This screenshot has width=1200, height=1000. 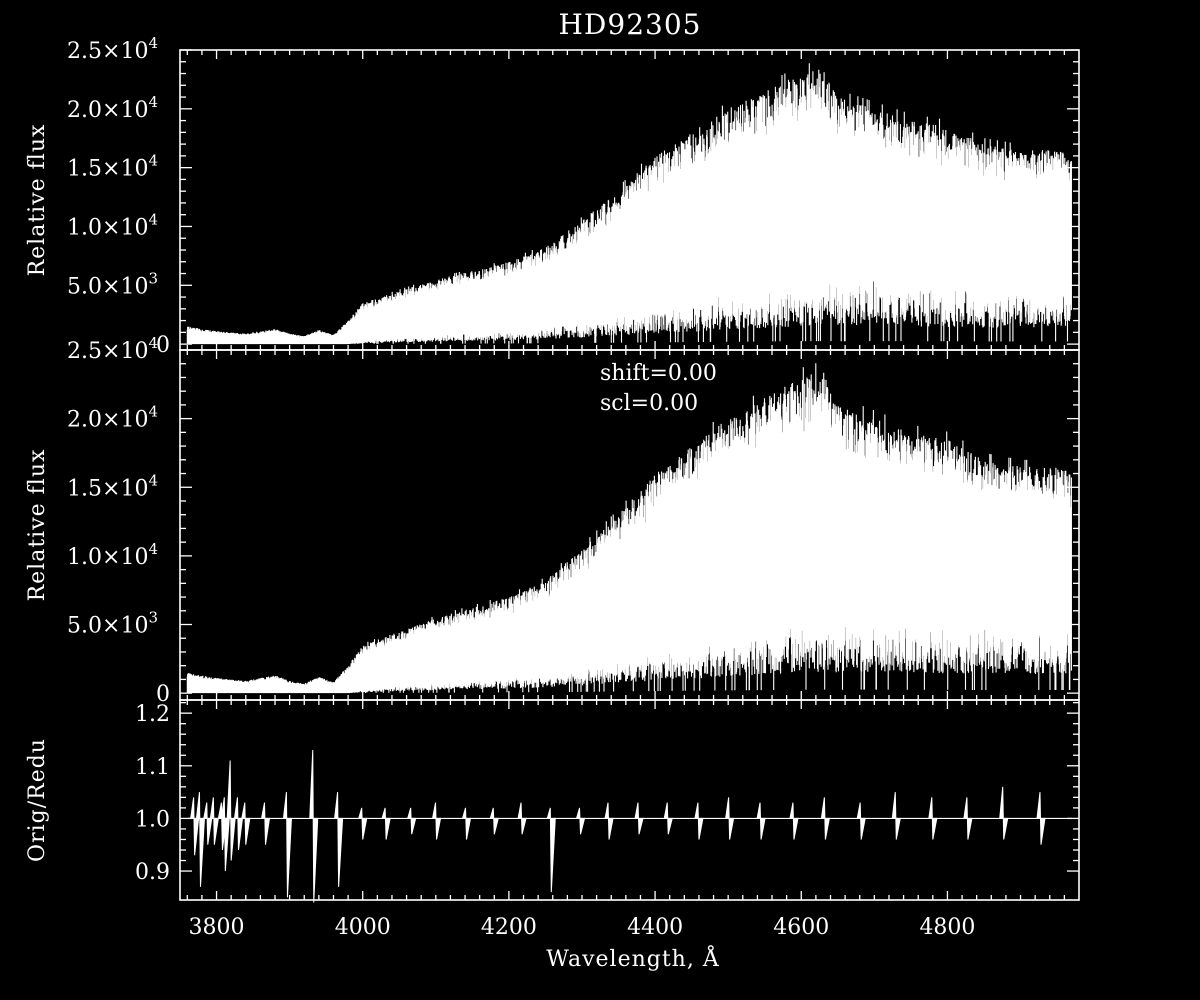 I want to click on panel-annotation: shift=0.00, so click(x=658, y=373).